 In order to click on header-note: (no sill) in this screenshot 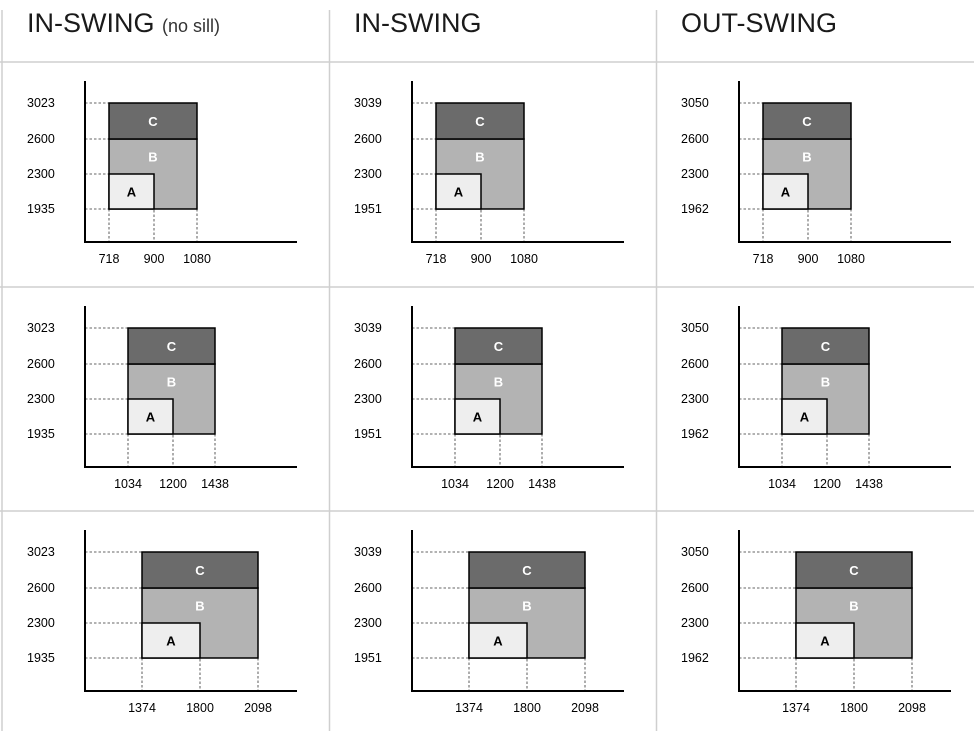, I will do `click(191, 26)`.